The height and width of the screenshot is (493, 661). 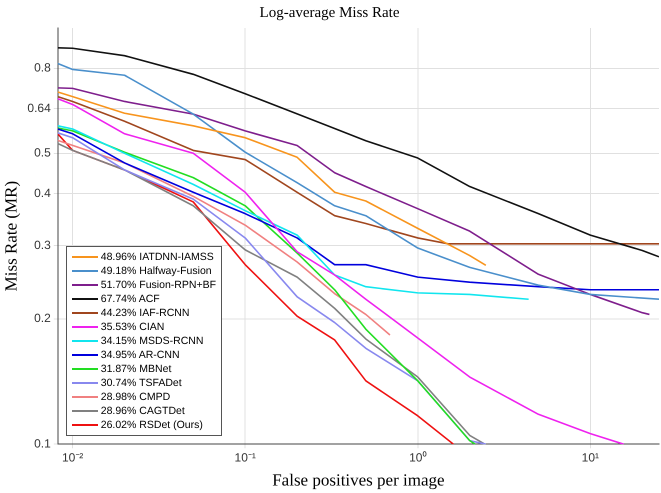 What do you see at coordinates (140, 355) in the screenshot?
I see `legend-label: 34.95% AR-CNN` at bounding box center [140, 355].